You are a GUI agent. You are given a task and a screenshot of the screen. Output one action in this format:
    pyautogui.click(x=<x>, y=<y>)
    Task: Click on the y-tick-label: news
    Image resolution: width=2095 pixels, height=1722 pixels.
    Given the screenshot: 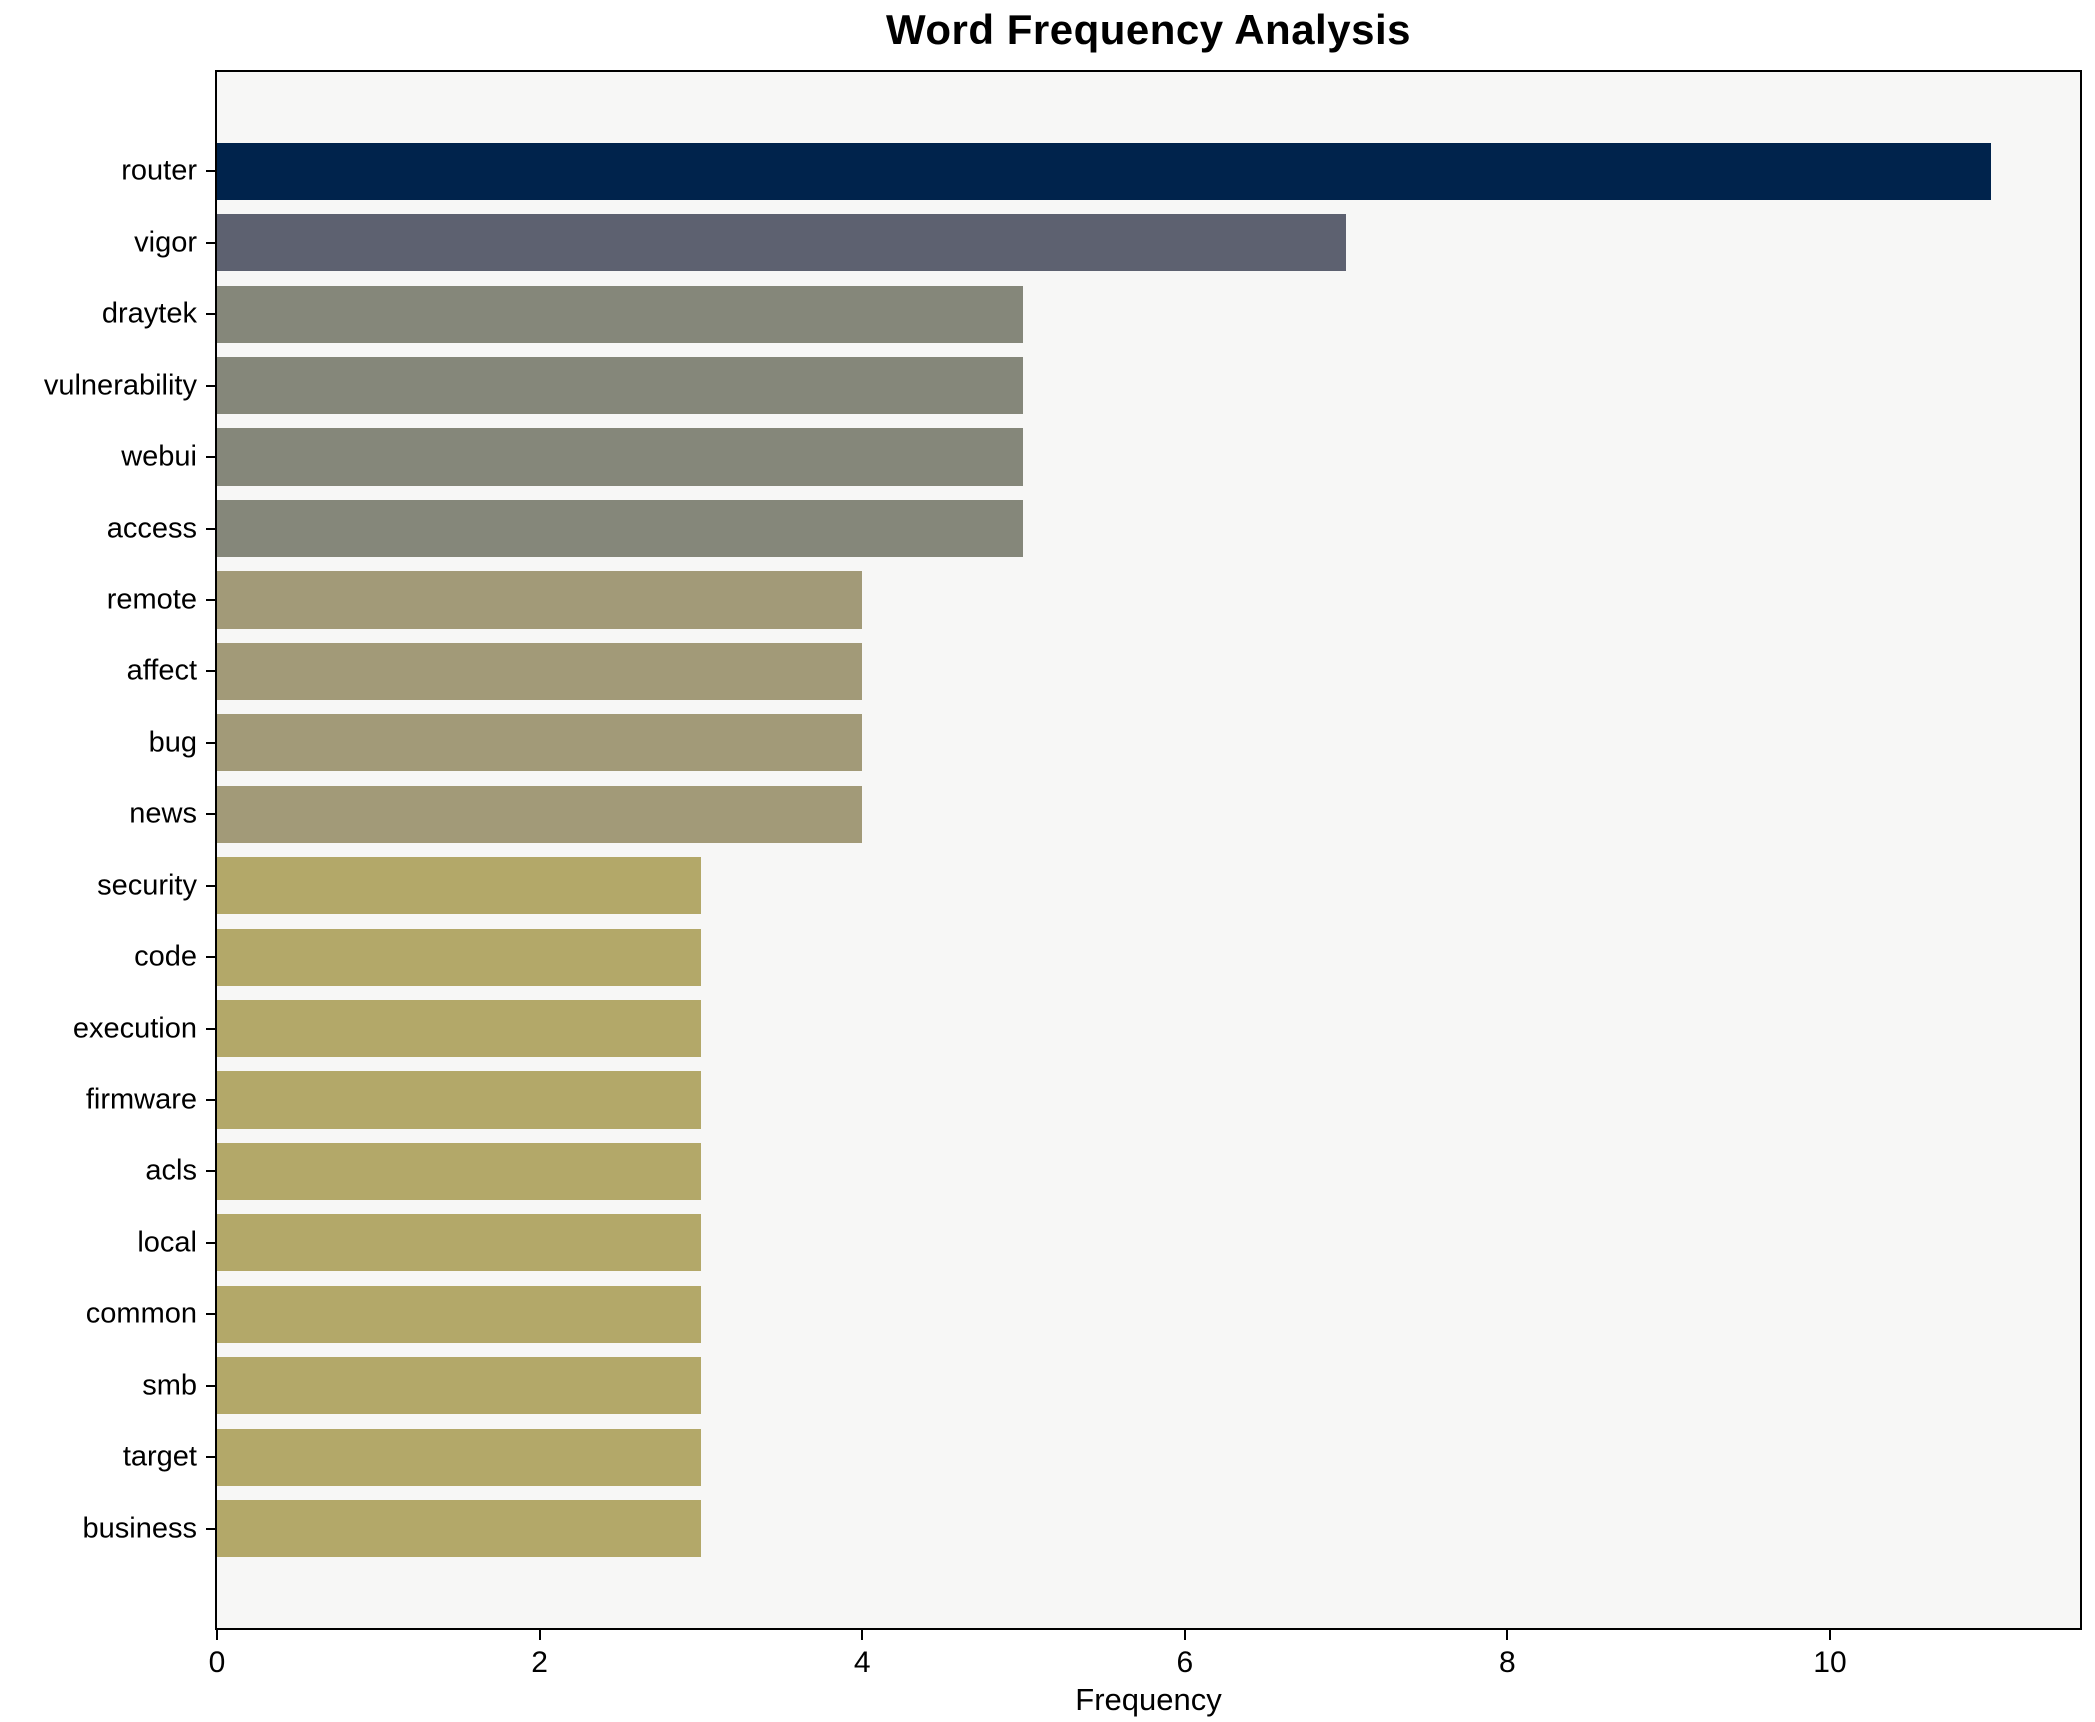 What is the action you would take?
    pyautogui.click(x=163, y=813)
    